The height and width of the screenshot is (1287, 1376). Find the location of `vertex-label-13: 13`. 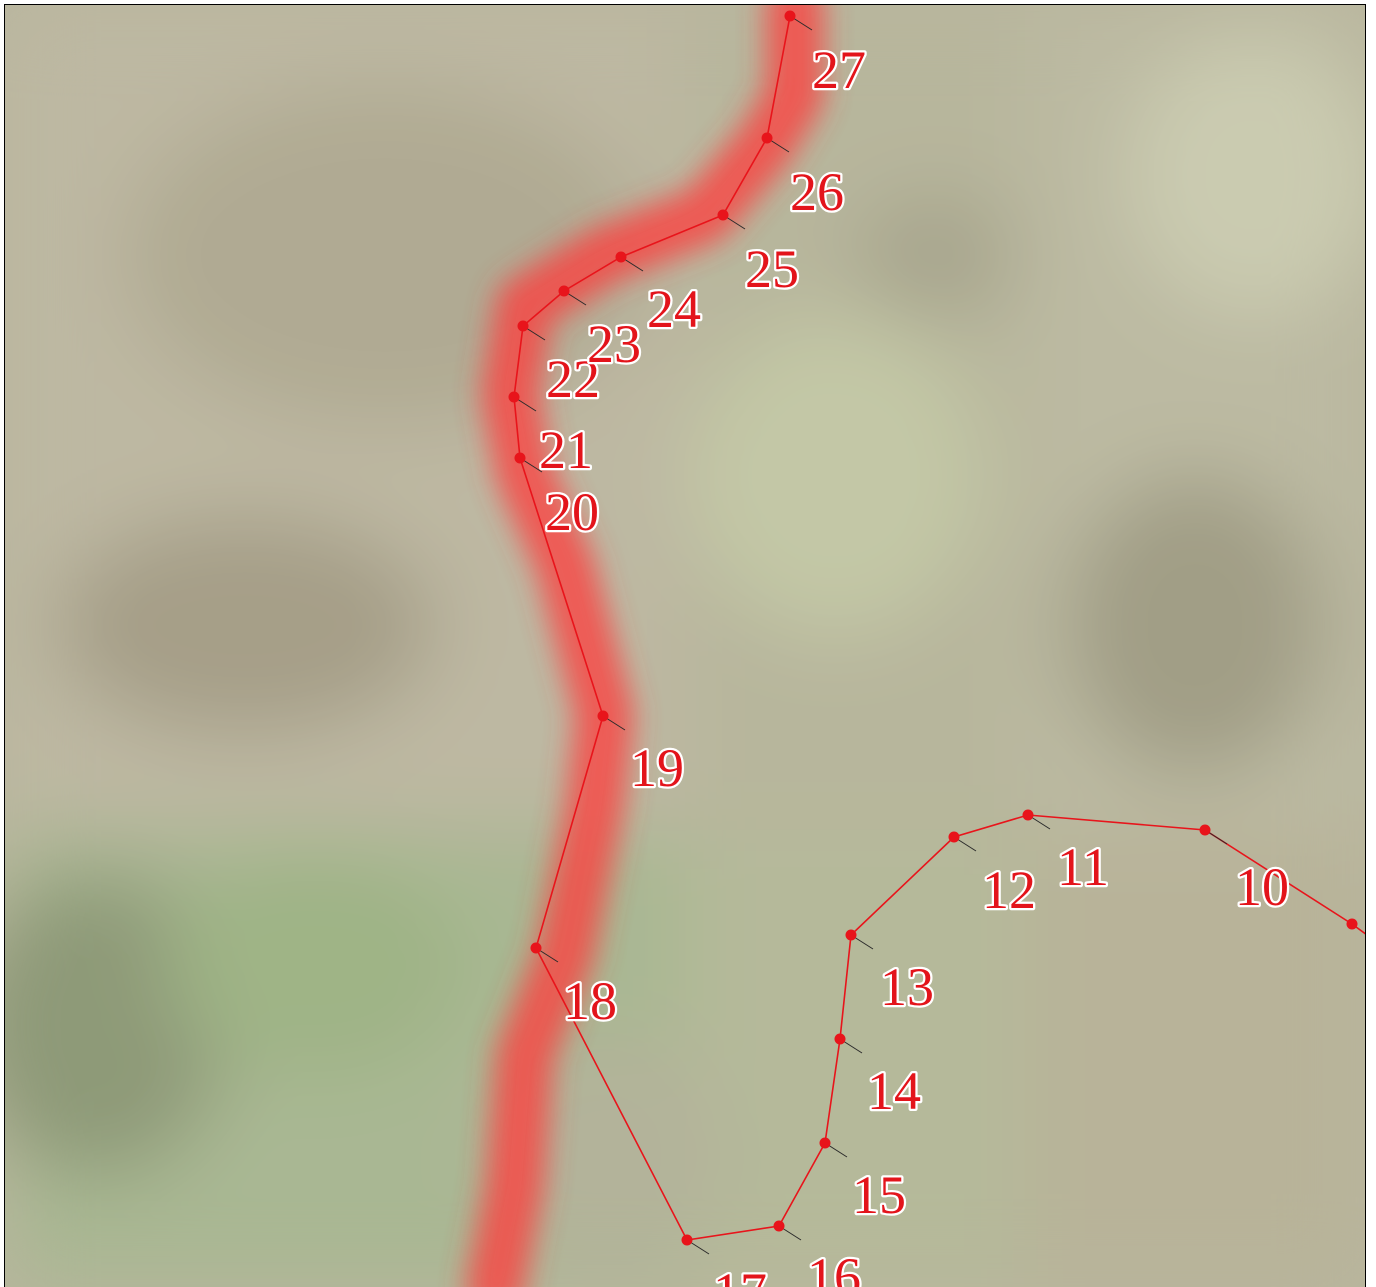

vertex-label-13: 13 is located at coordinates (907, 987).